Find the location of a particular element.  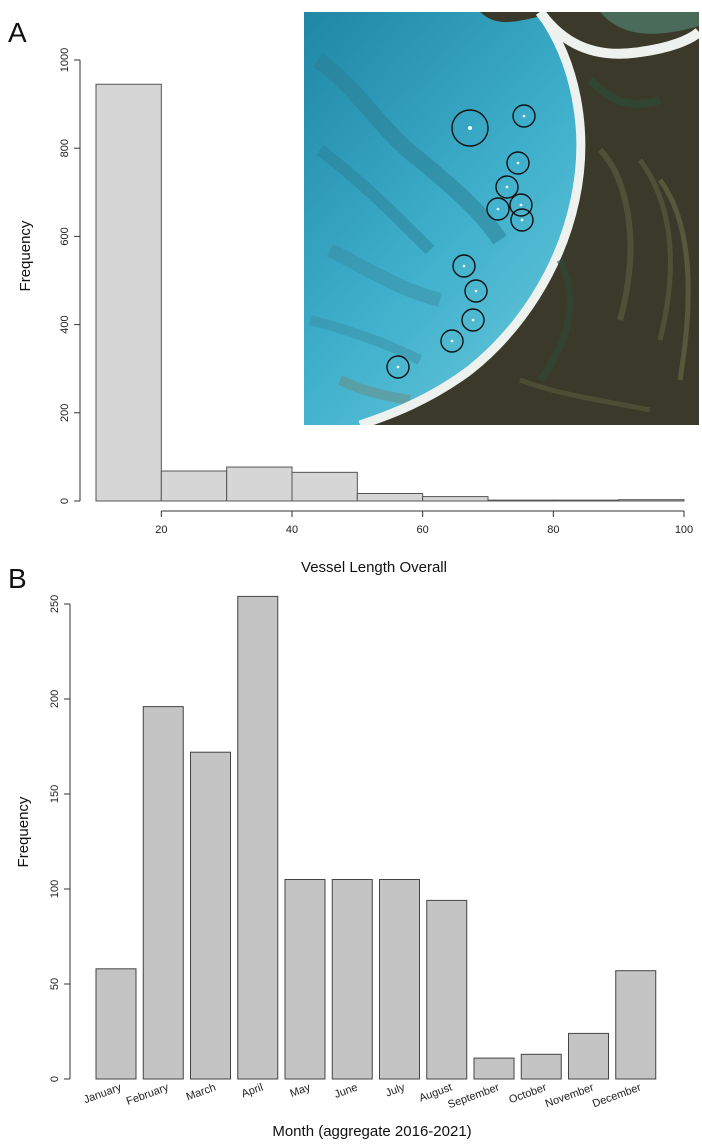

histogram-y-tick-label: 0 is located at coordinates (65, 501).